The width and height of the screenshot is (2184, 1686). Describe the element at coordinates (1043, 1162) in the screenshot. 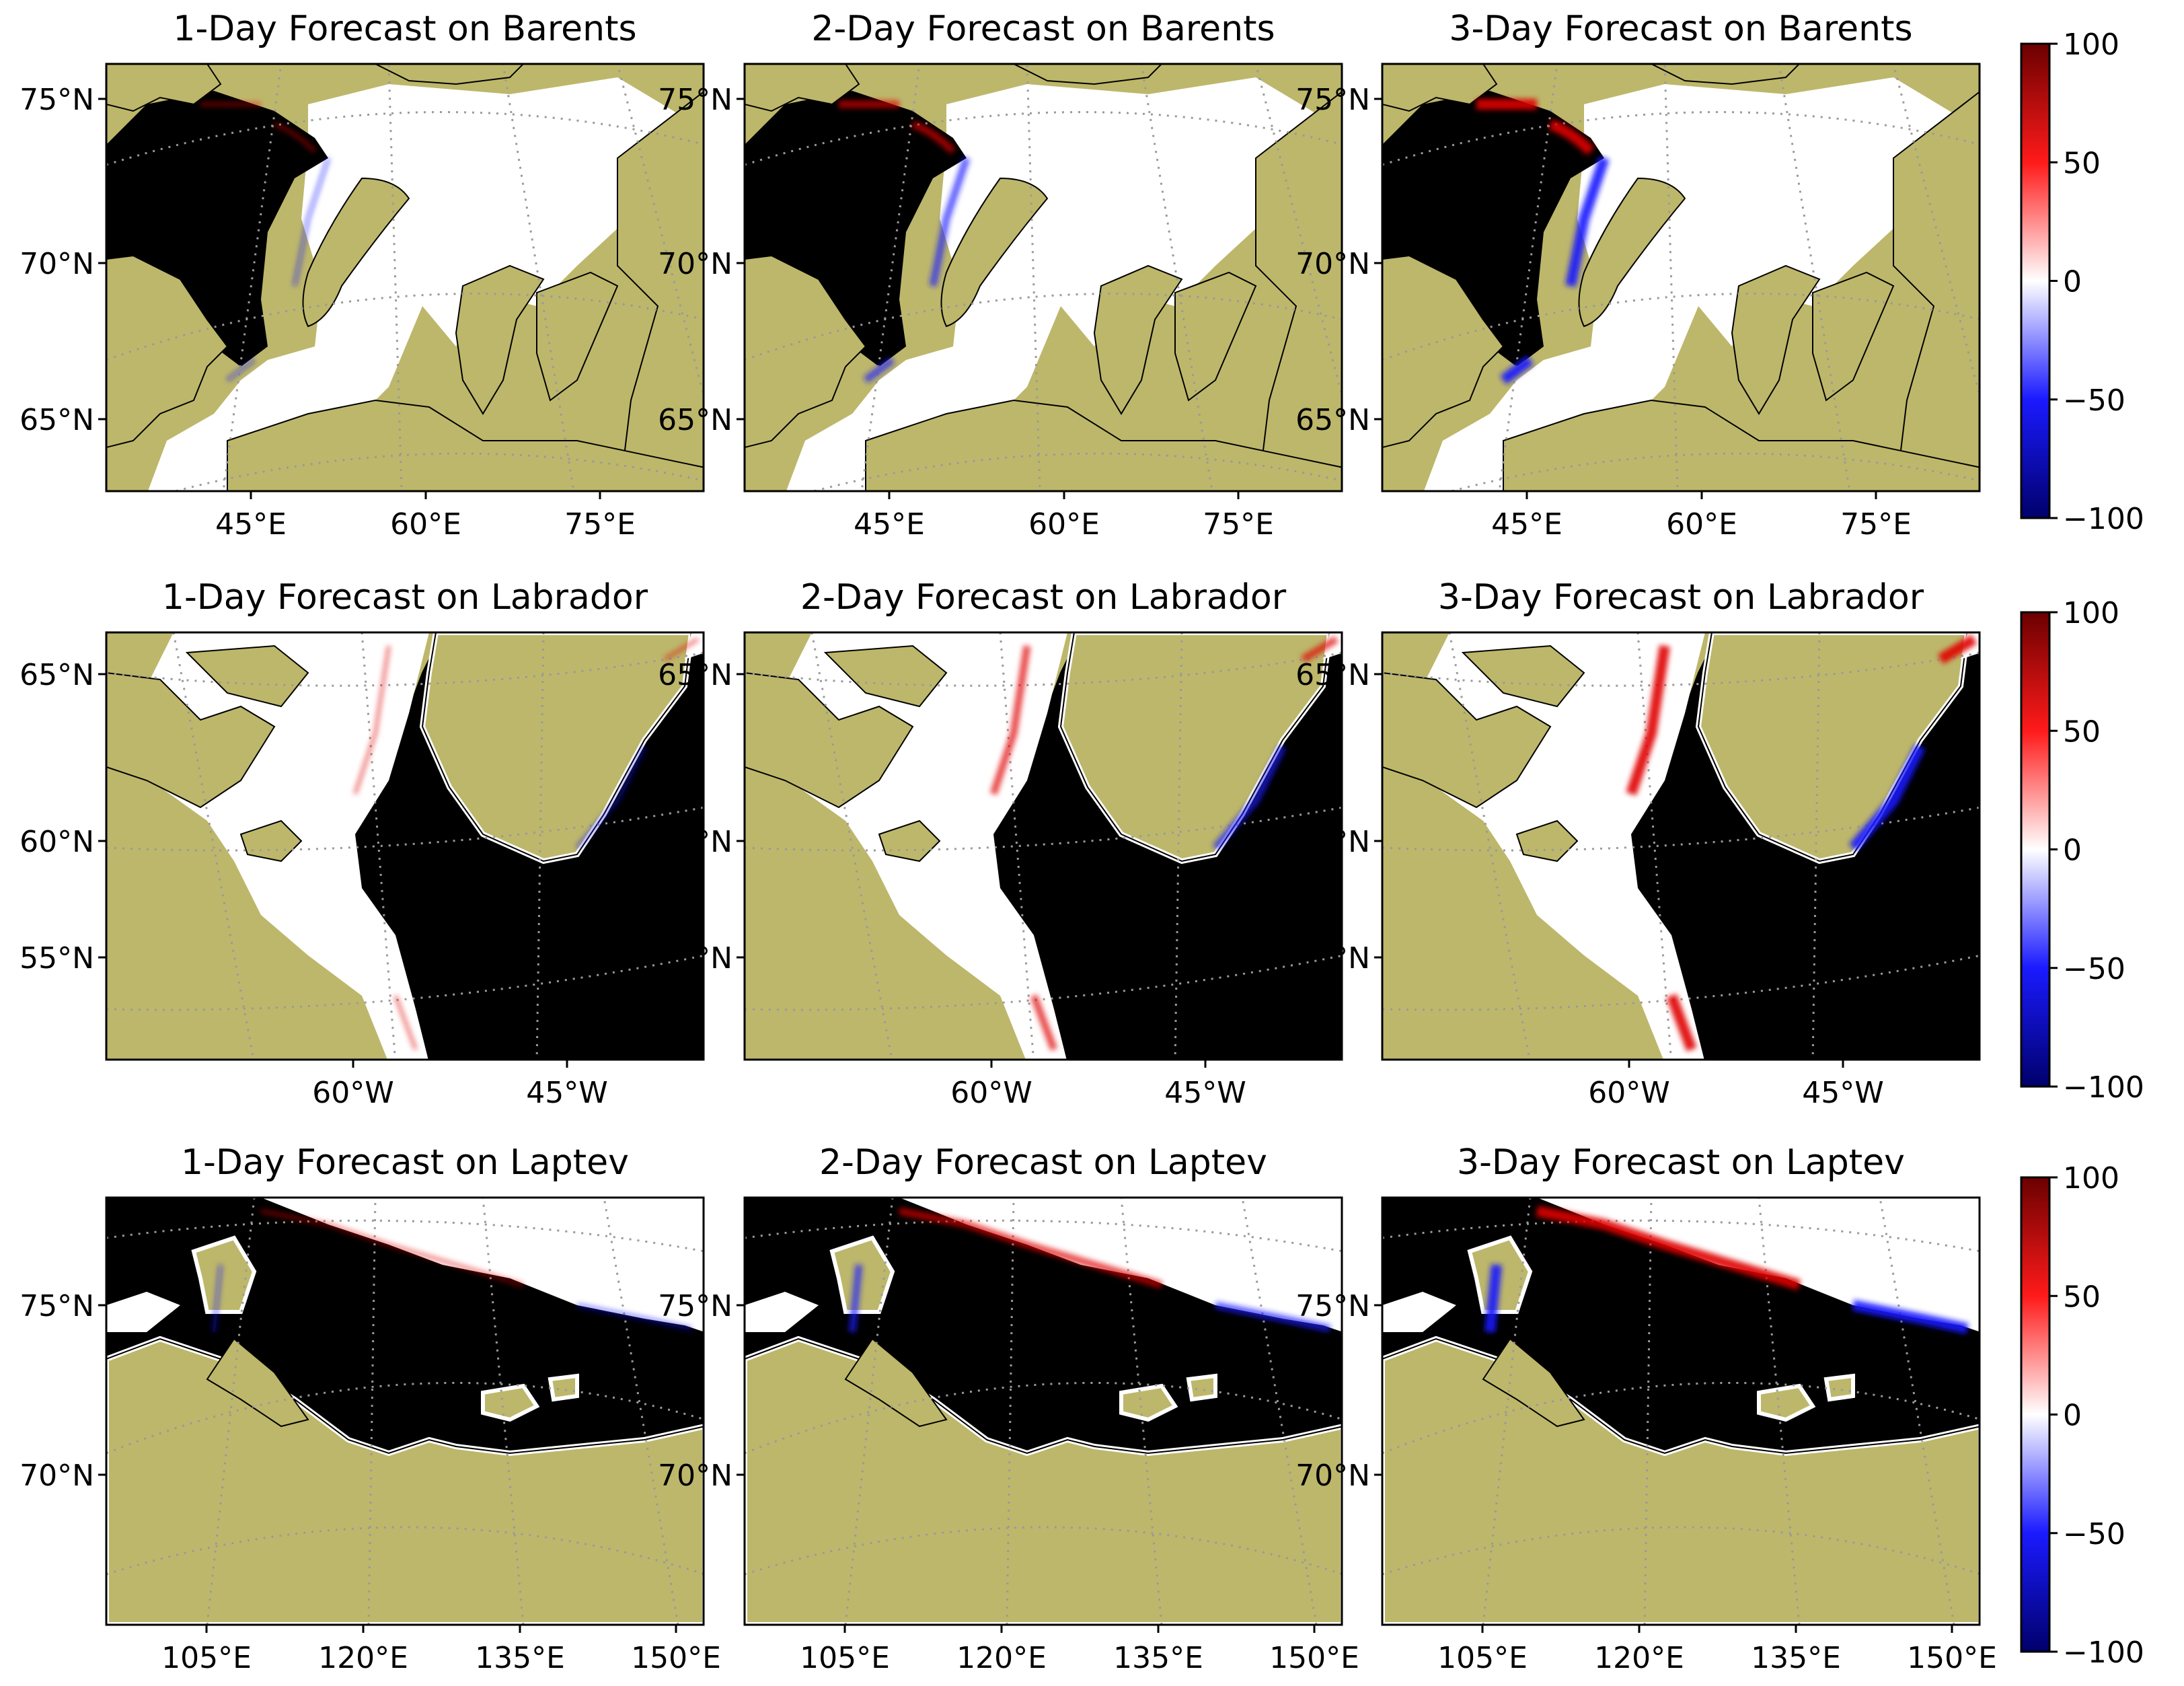

I see `panel-title: 2-Day Forecast on Laptev` at that location.